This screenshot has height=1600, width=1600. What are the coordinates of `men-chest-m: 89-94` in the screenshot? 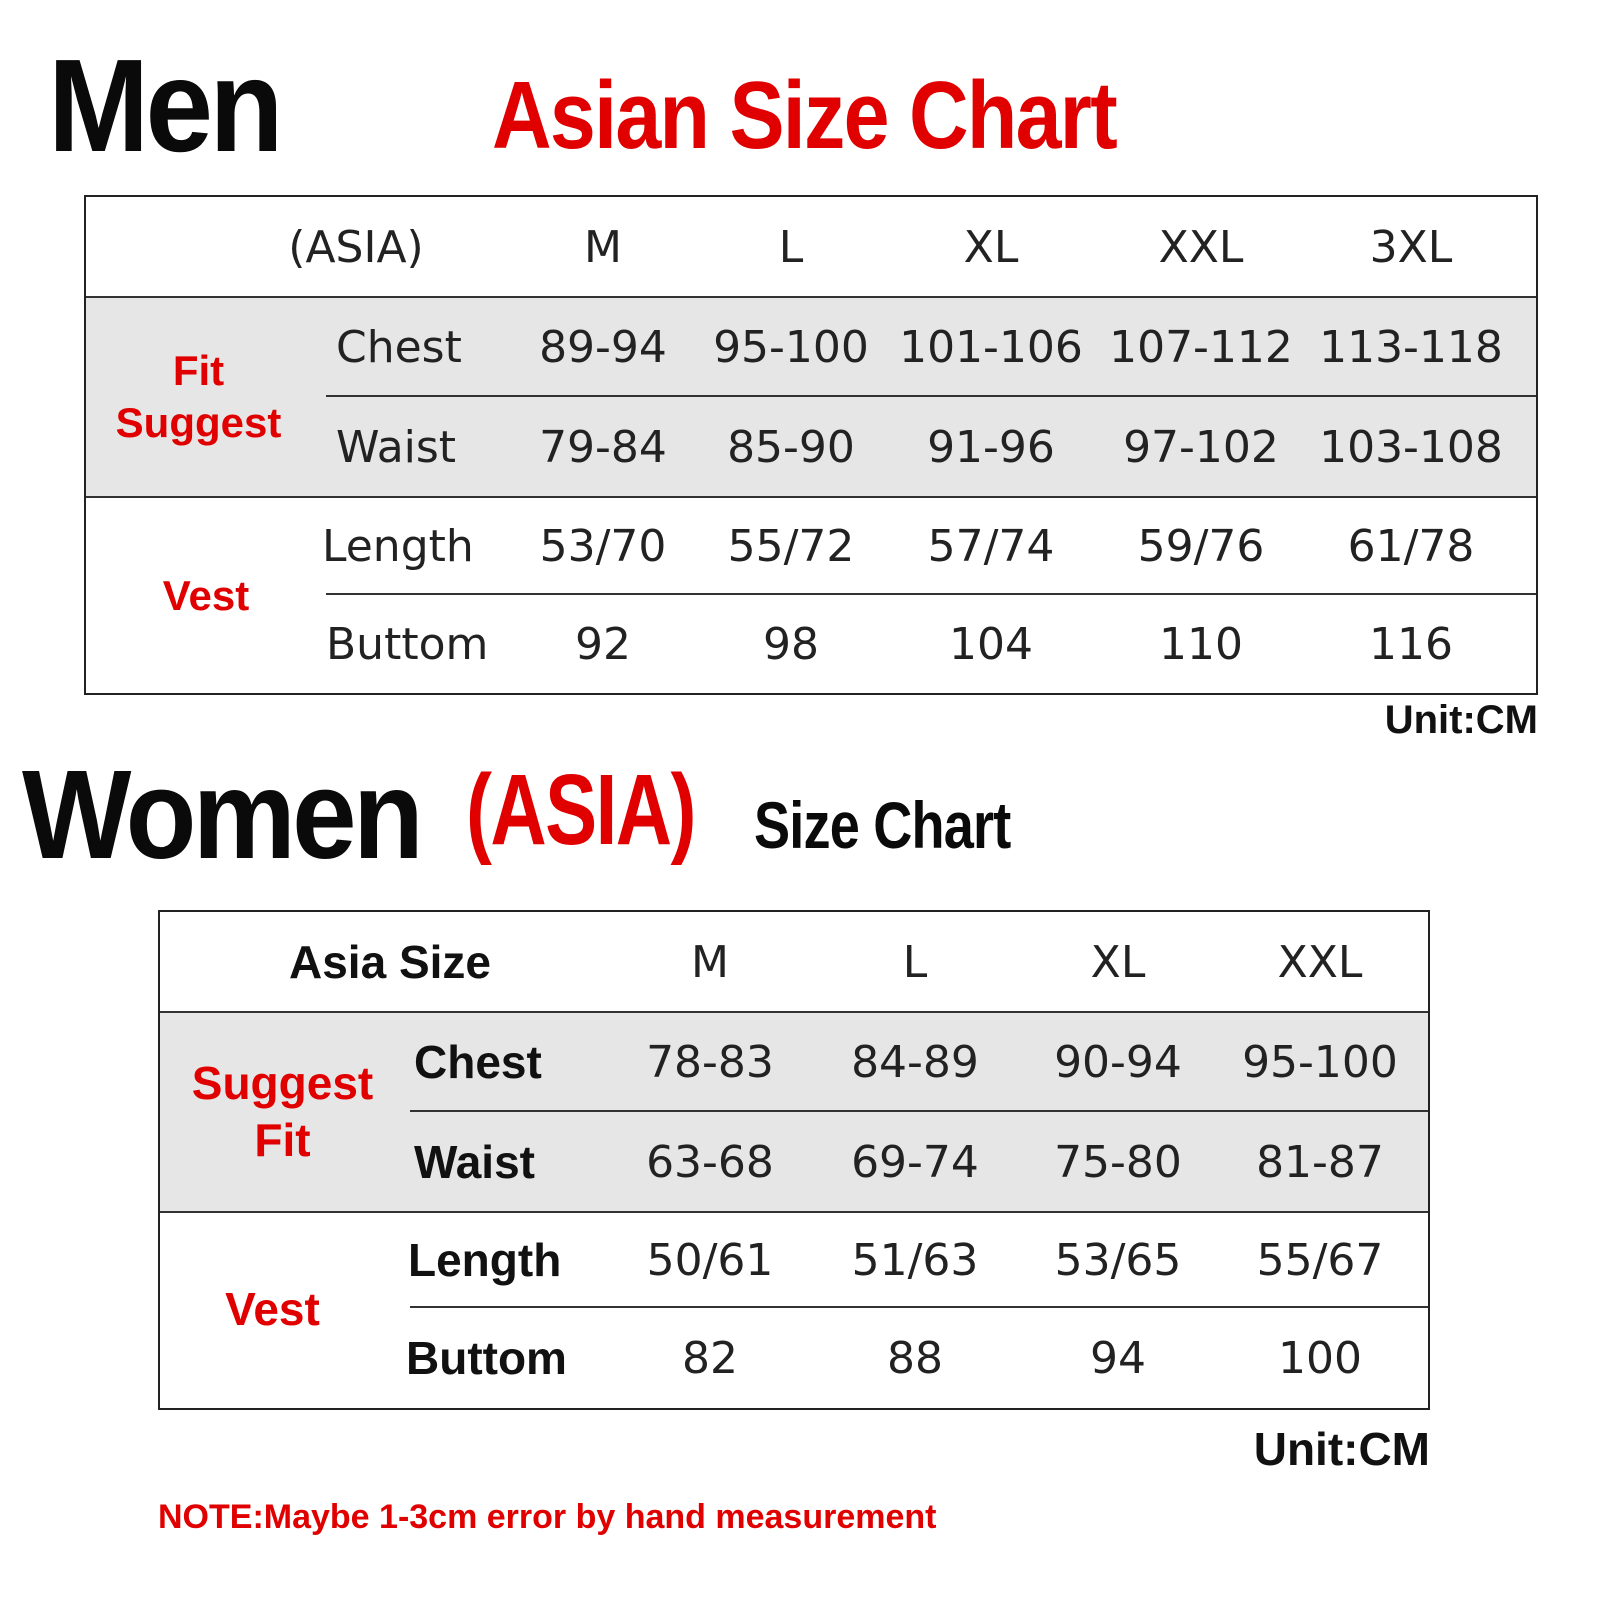 It's located at (603, 347).